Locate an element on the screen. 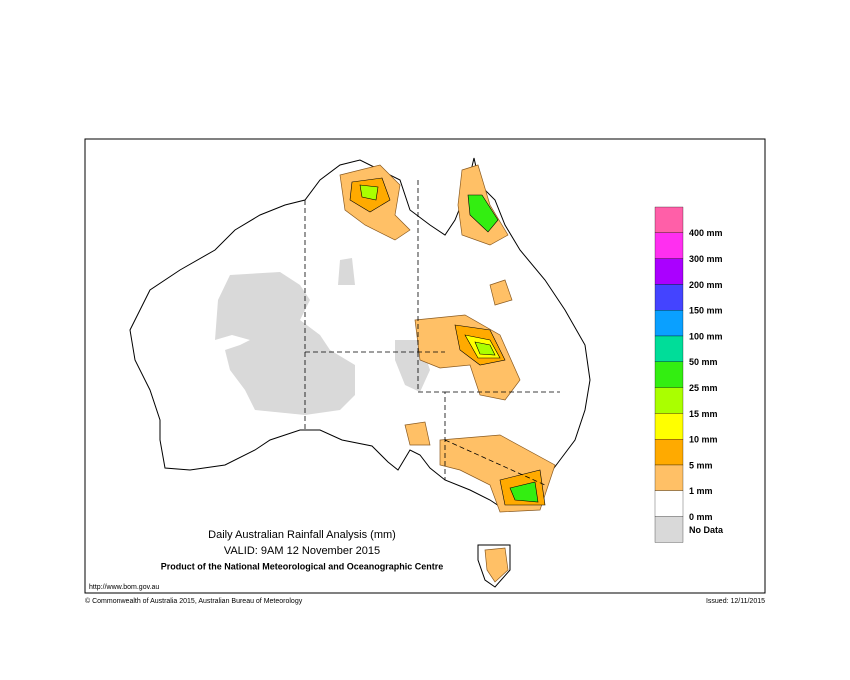 Image resolution: width=850 pixels, height=680 pixels. legend-label: 1 mm is located at coordinates (701, 491).